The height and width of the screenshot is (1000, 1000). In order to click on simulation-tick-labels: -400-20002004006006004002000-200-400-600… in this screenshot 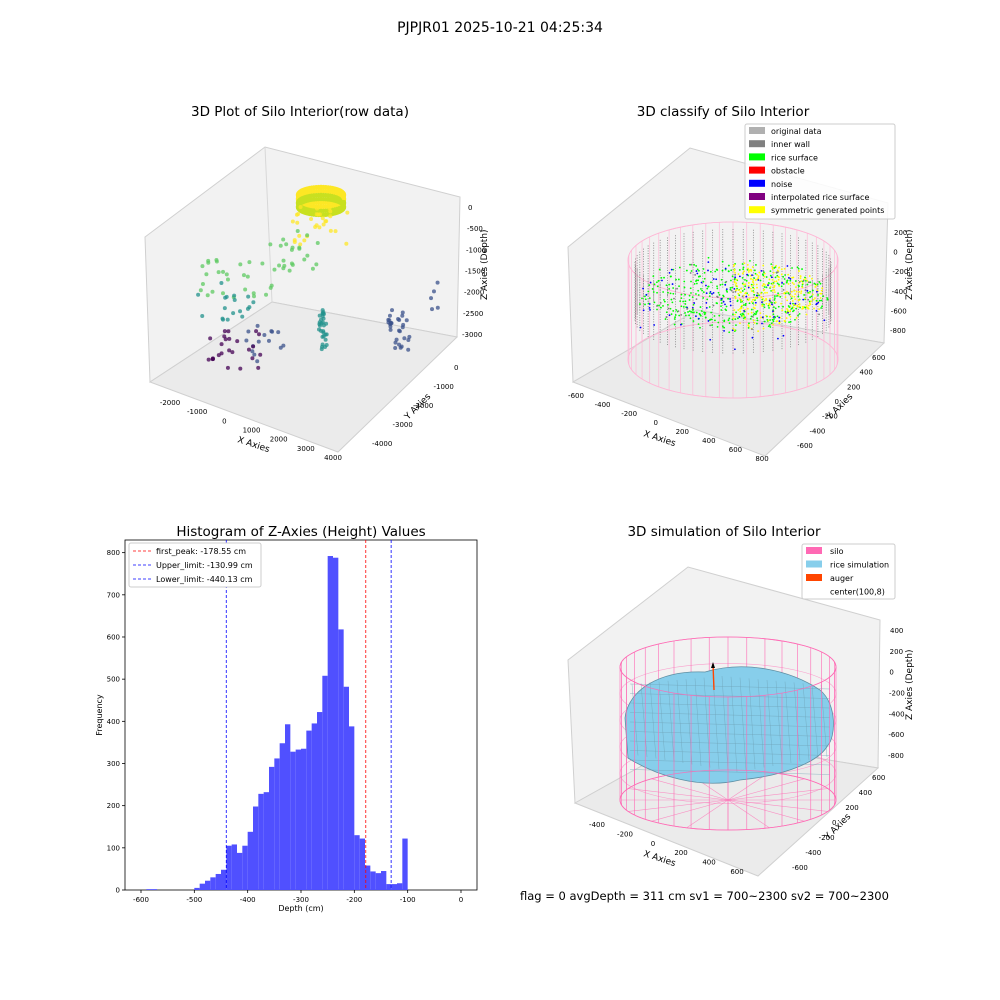, I will do `click(747, 751)`.